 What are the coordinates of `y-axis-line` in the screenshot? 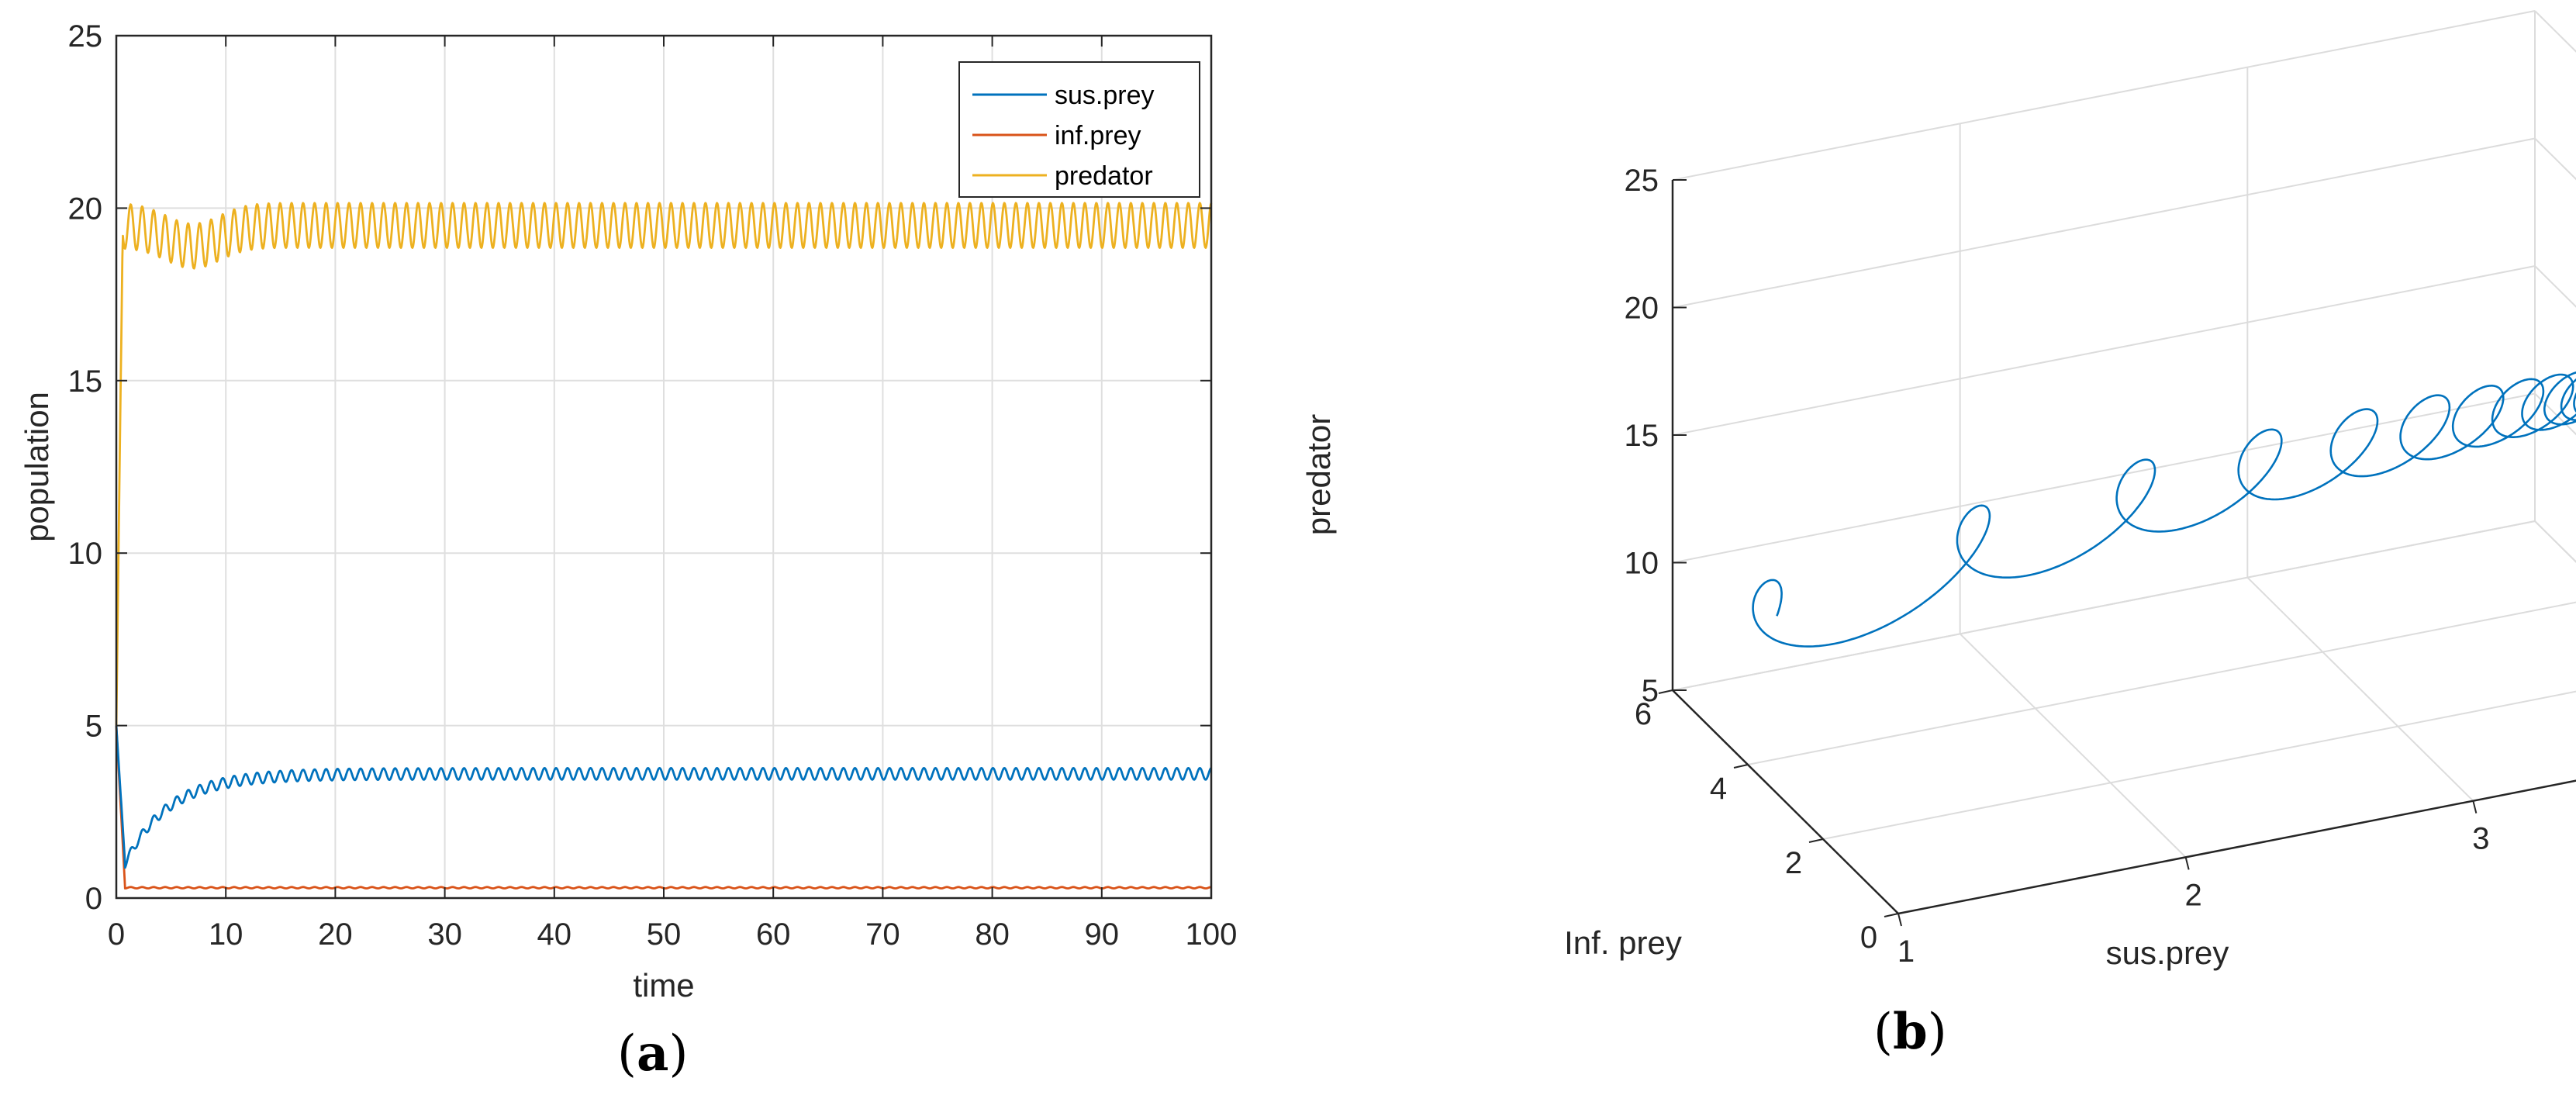 It's located at (1785, 801).